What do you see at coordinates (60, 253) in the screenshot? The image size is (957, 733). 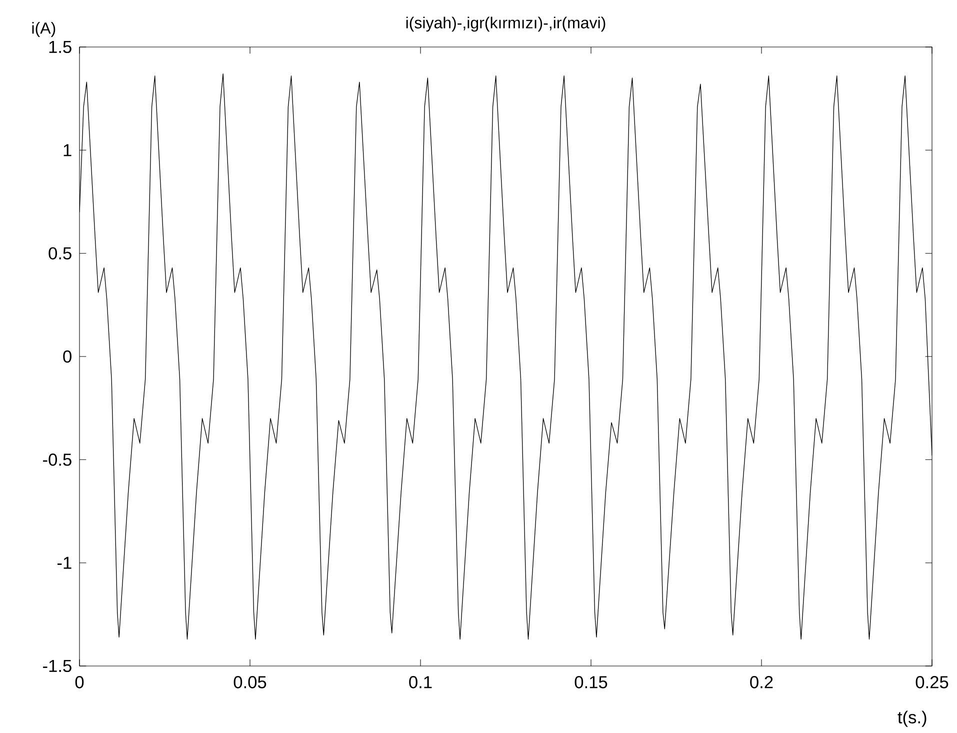 I see `y-tick-label: 0.5` at bounding box center [60, 253].